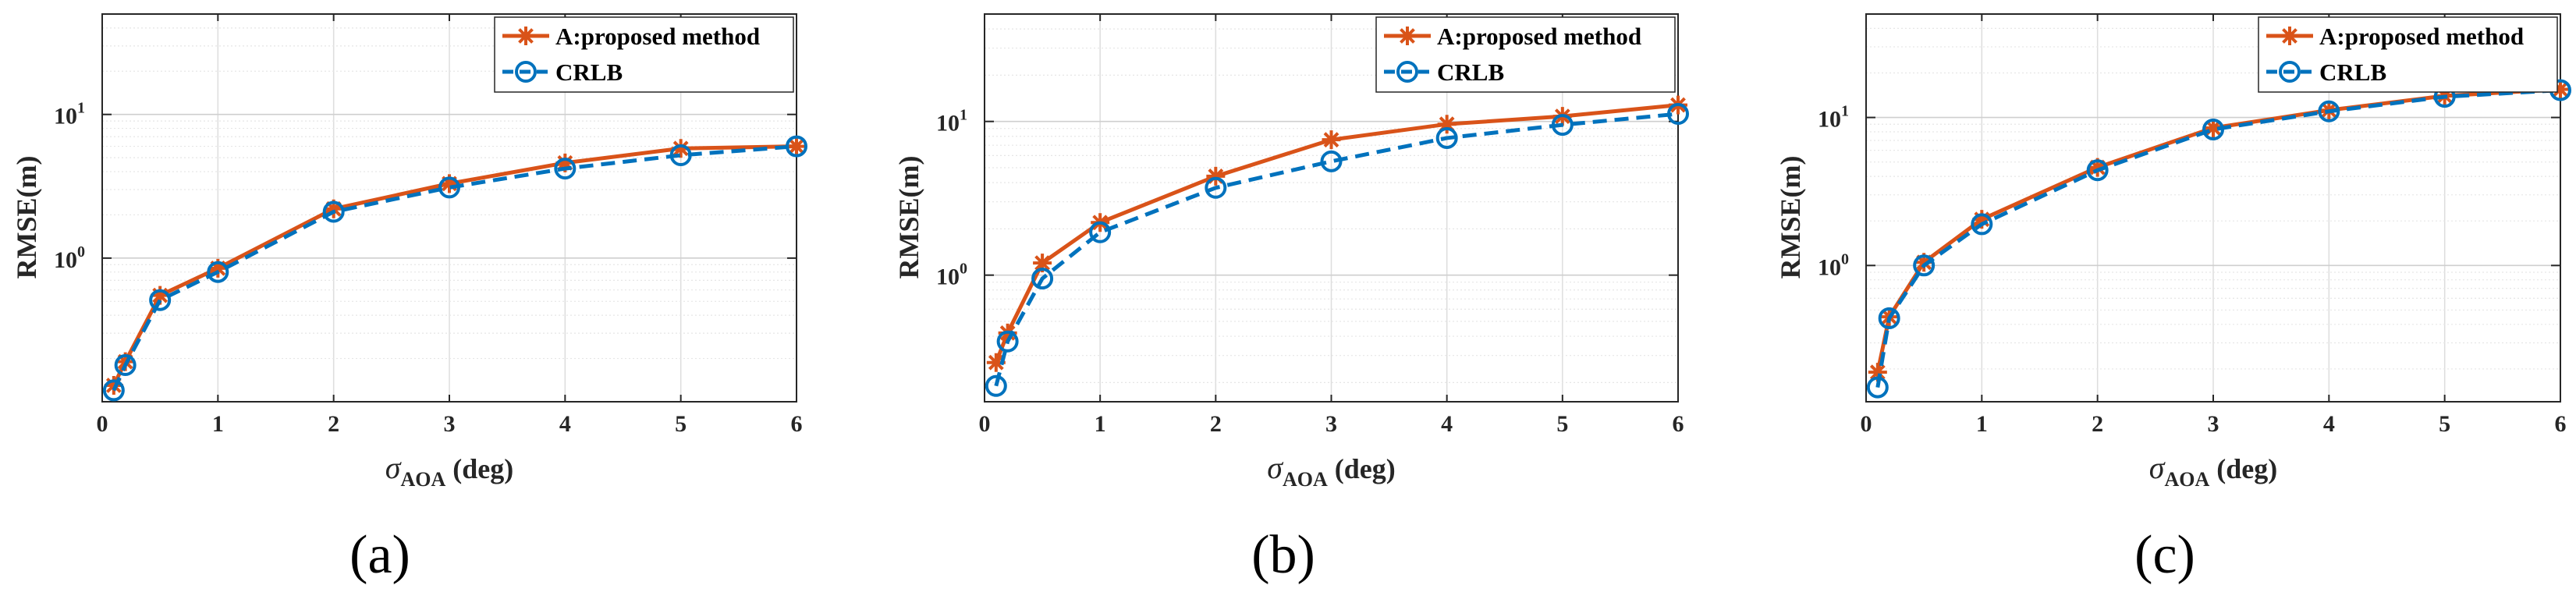  I want to click on panel-label-a: (a), so click(379, 555).